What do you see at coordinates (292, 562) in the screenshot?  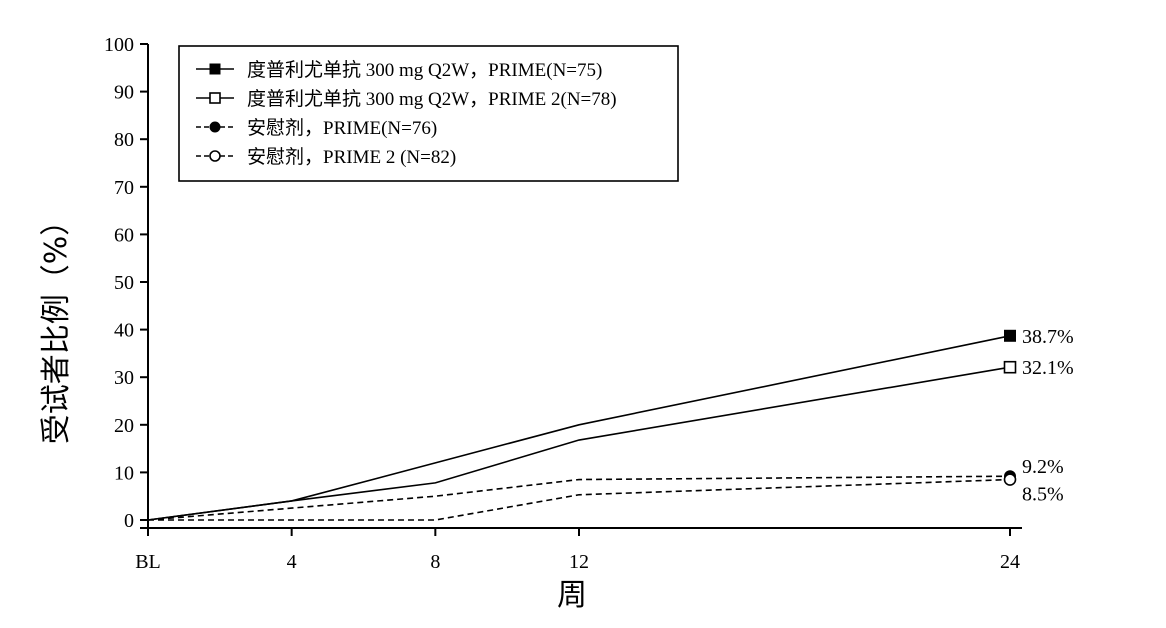 I see `x-tick-label: 4` at bounding box center [292, 562].